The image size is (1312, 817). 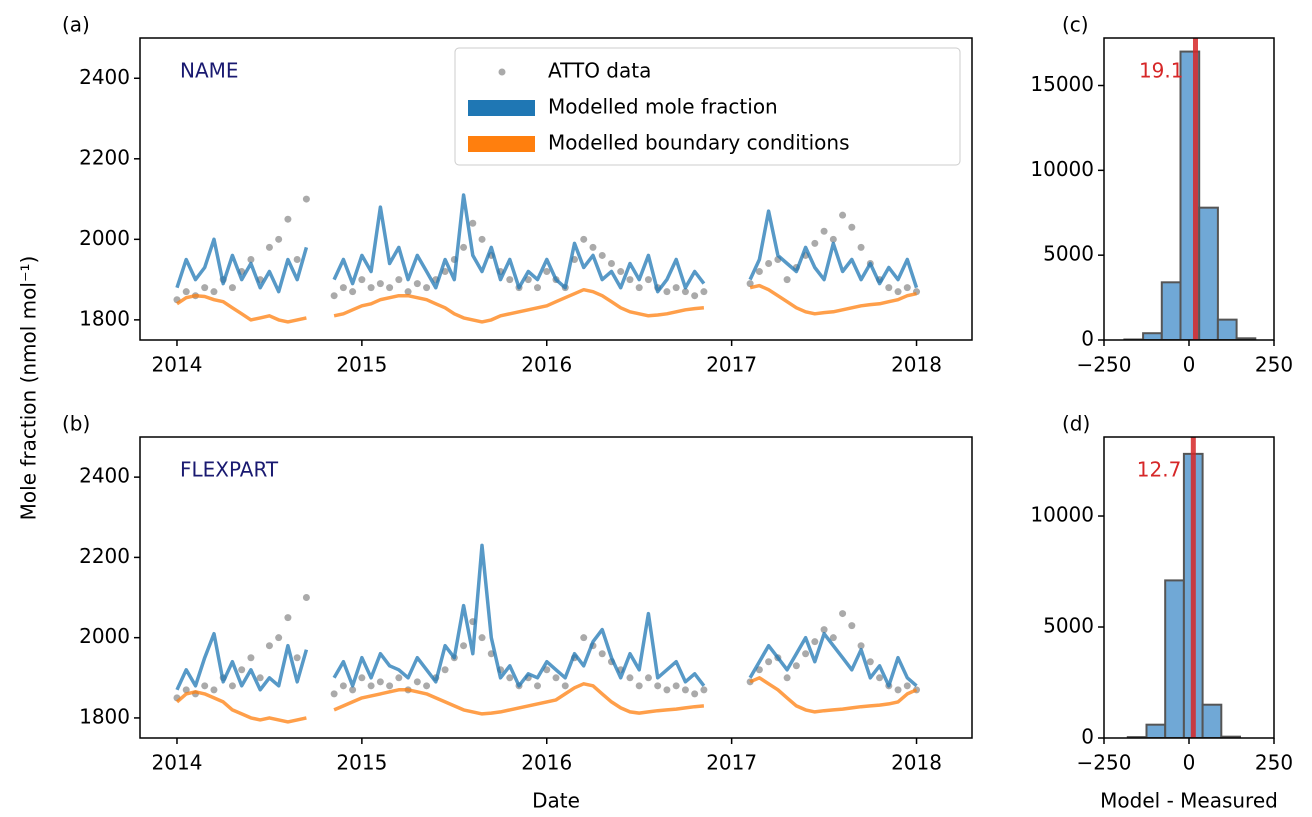 What do you see at coordinates (209, 71) in the screenshot?
I see `panel-annotation: NAME` at bounding box center [209, 71].